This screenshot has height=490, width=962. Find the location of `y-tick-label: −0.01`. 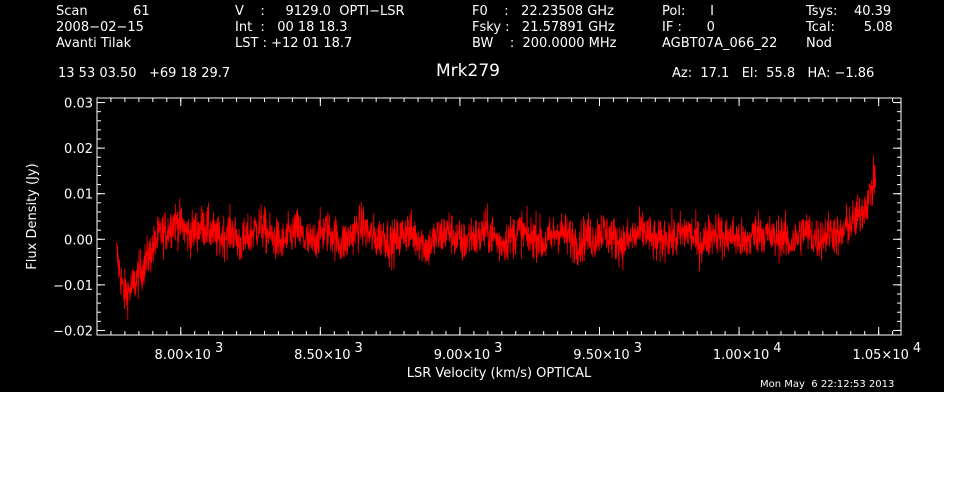

y-tick-label: −0.01 is located at coordinates (73, 286).